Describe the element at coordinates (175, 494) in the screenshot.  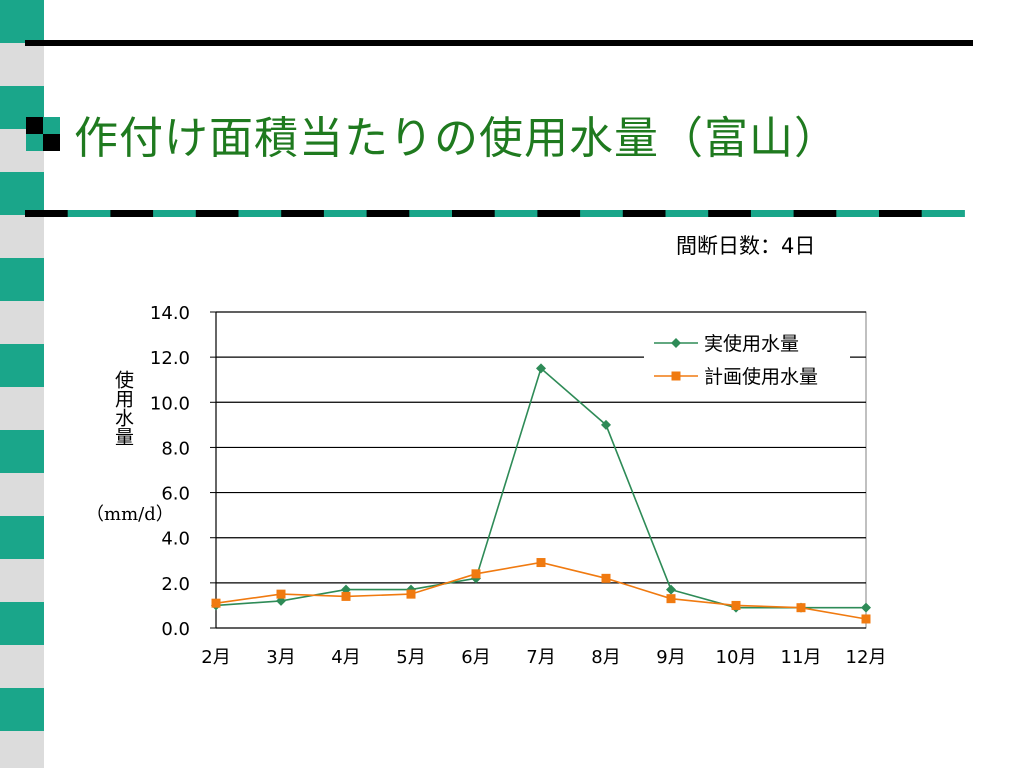
I see `y-tick-label: 6.0` at that location.